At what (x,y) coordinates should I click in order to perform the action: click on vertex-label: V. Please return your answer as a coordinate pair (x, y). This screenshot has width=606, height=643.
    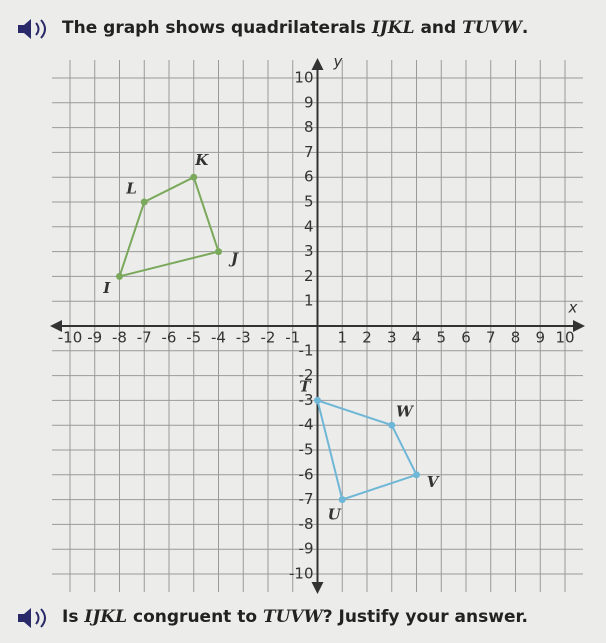
    Looking at the image, I should click on (433, 482).